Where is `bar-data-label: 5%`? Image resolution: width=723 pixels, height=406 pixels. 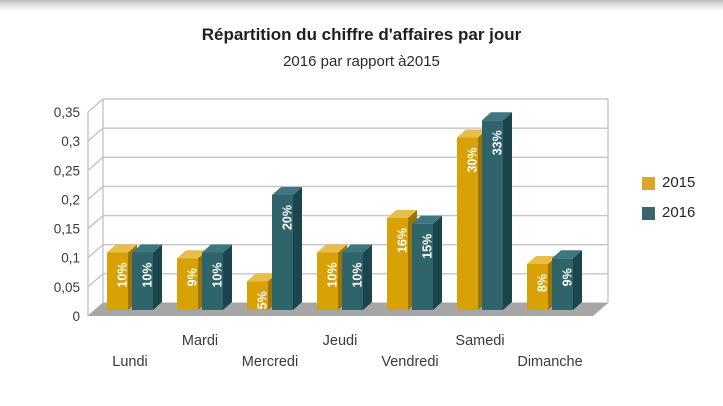 bar-data-label: 5% is located at coordinates (263, 300).